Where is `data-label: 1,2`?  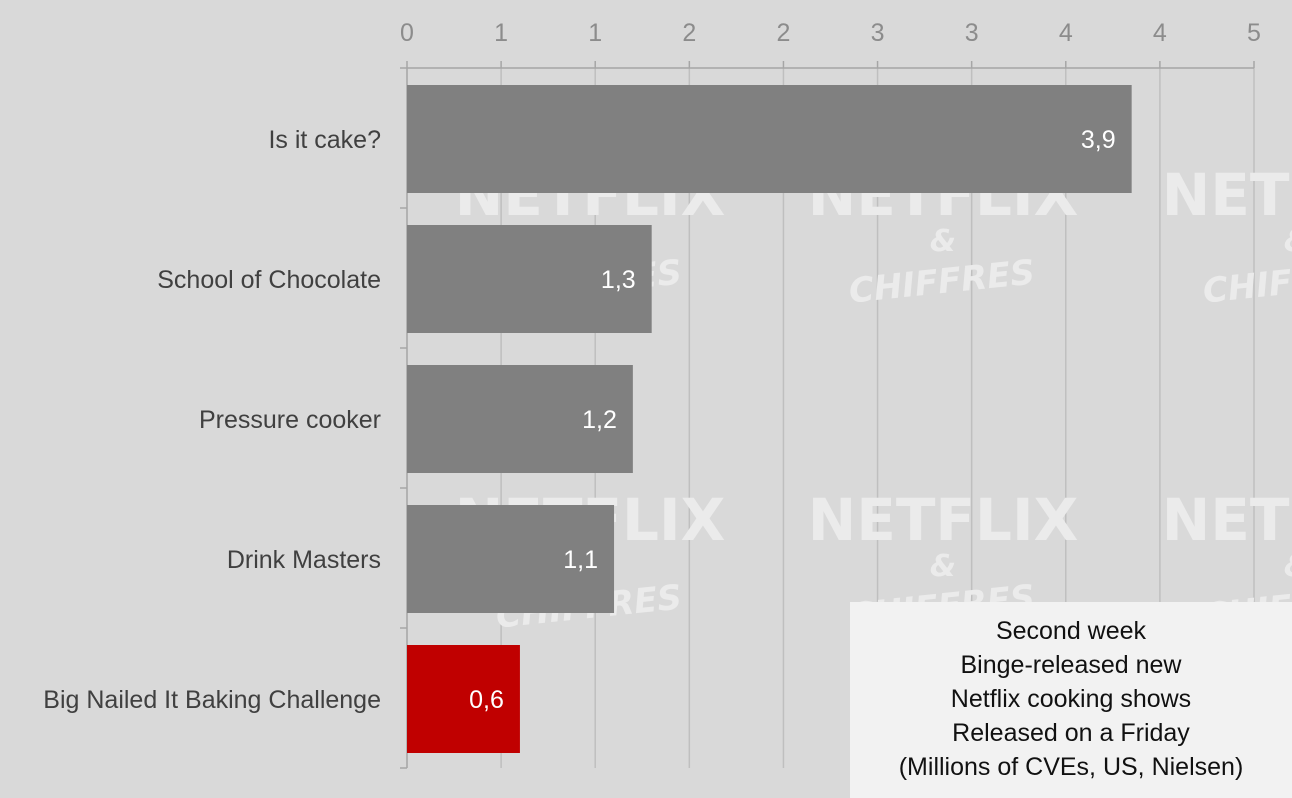 data-label: 1,2 is located at coordinates (599, 420).